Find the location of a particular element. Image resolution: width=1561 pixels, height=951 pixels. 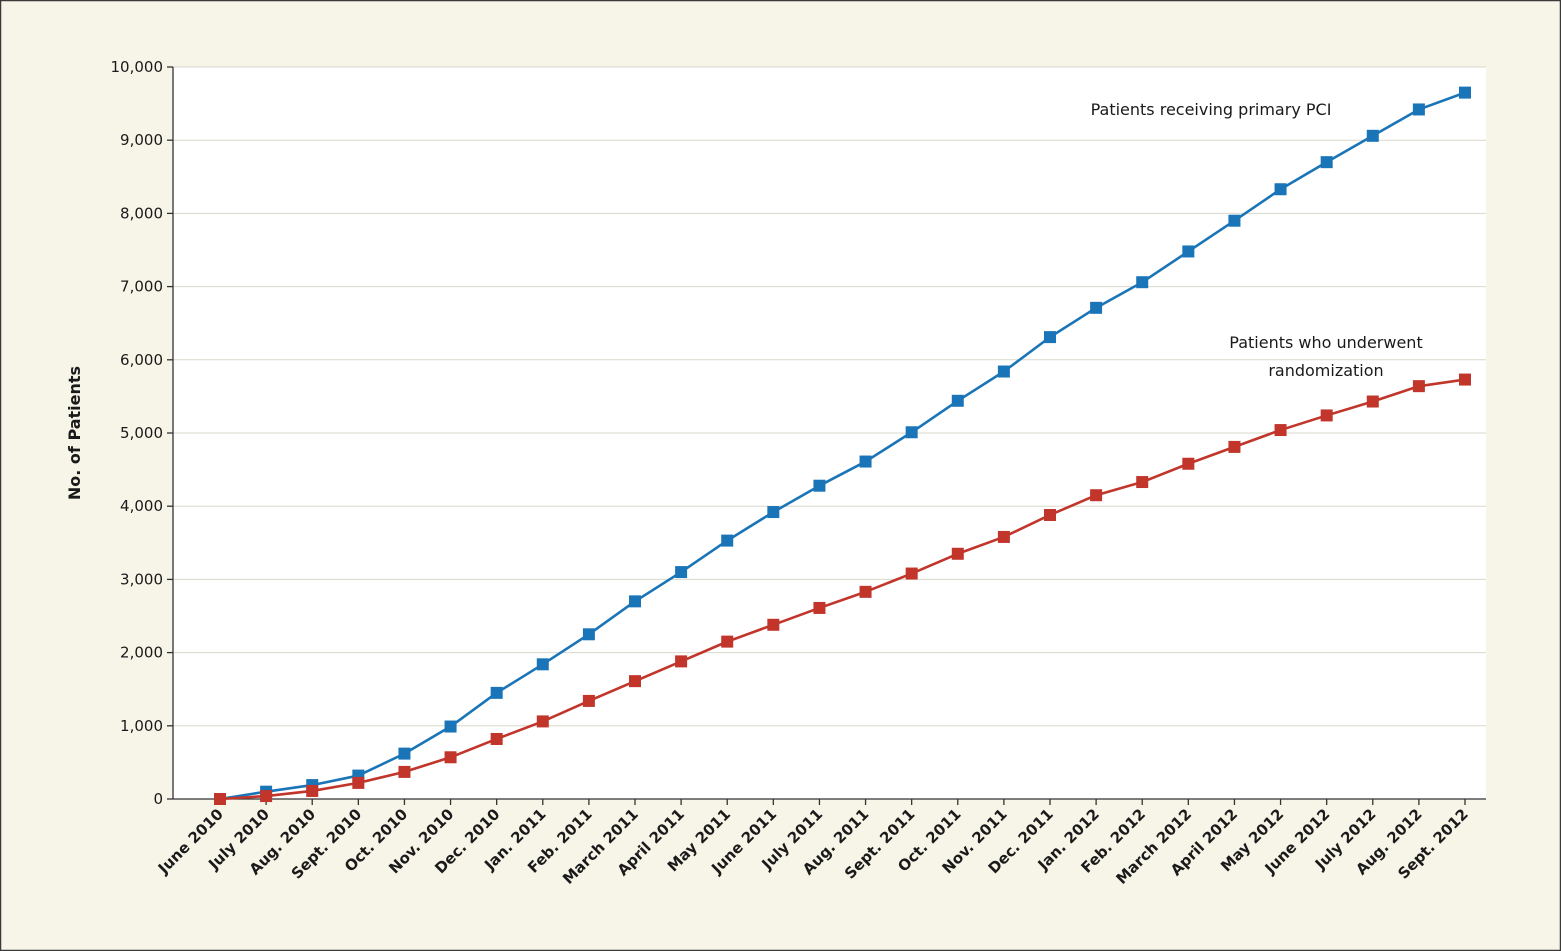

series-label-2: randomization is located at coordinates (1325, 370).